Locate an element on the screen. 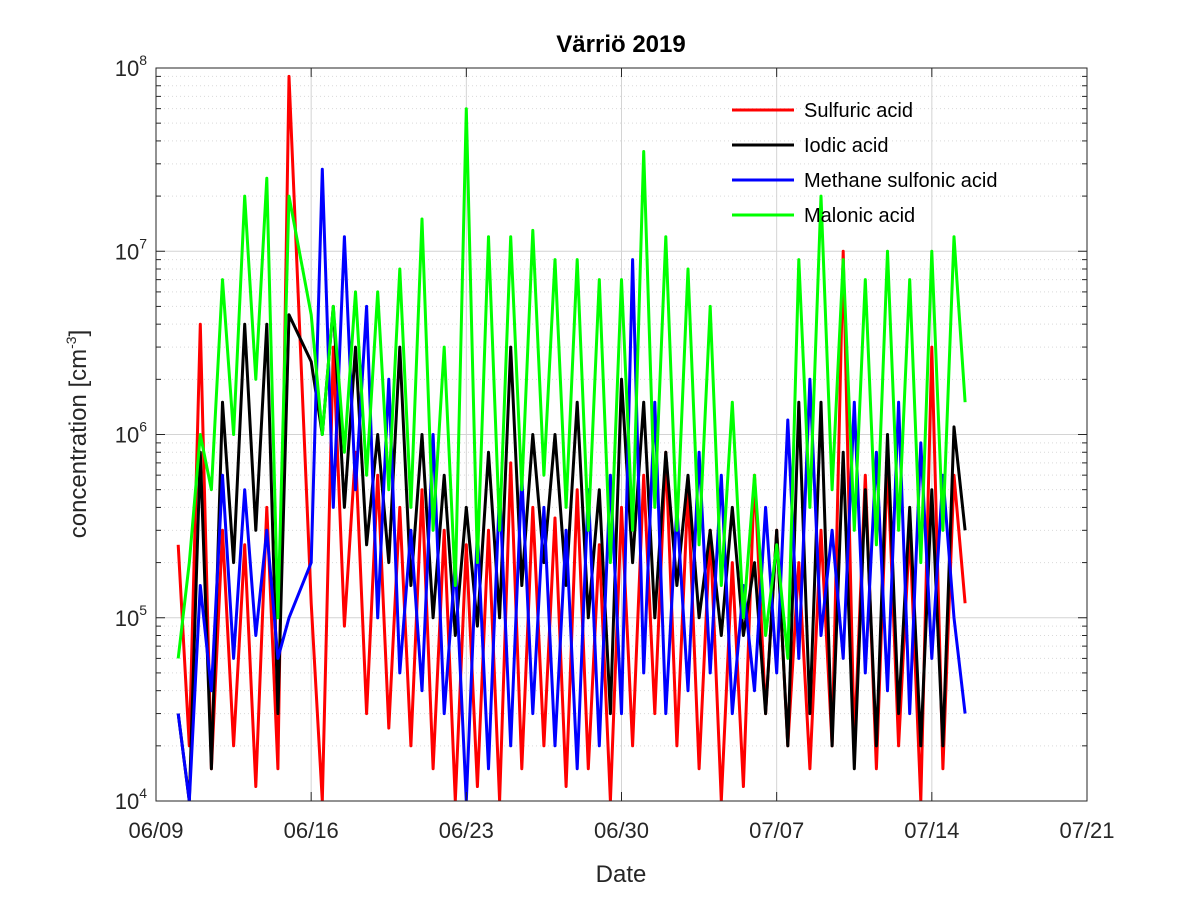 The image size is (1200, 900). x-tick-label: 07/14 is located at coordinates (931, 830).